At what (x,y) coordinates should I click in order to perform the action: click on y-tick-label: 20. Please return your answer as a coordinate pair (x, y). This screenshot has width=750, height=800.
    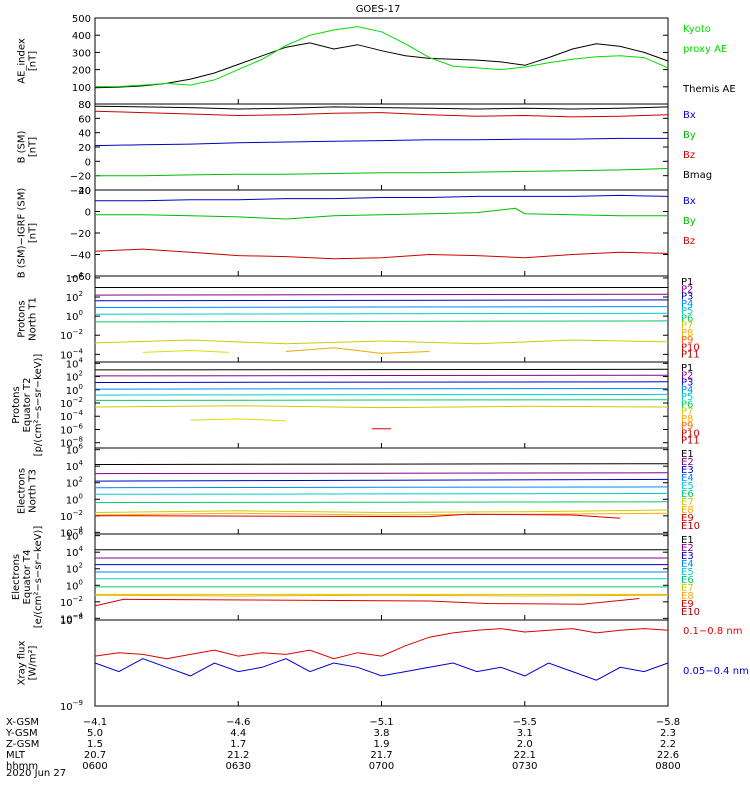
    Looking at the image, I should click on (84, 191).